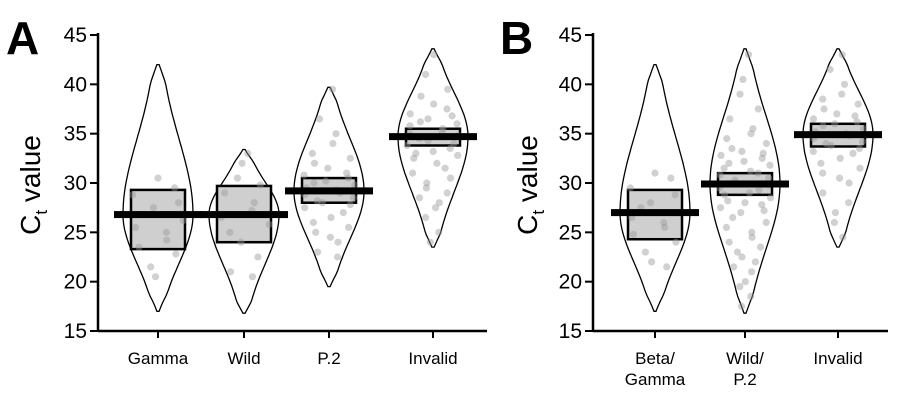  What do you see at coordinates (75, 35) in the screenshot?
I see `panel-a-y-tick-label: 45` at bounding box center [75, 35].